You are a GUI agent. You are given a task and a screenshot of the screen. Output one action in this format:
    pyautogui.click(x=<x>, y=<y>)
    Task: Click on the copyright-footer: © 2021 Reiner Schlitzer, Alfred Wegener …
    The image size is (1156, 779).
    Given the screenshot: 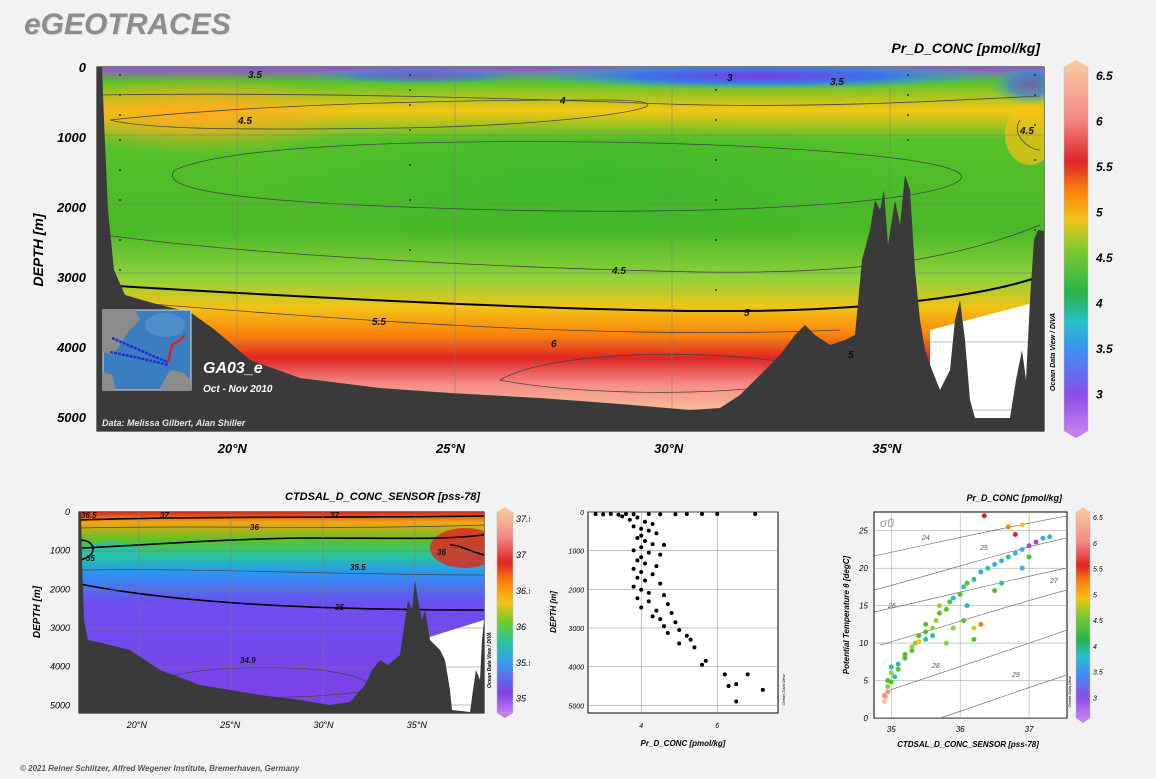 What is the action you would take?
    pyautogui.click(x=160, y=768)
    